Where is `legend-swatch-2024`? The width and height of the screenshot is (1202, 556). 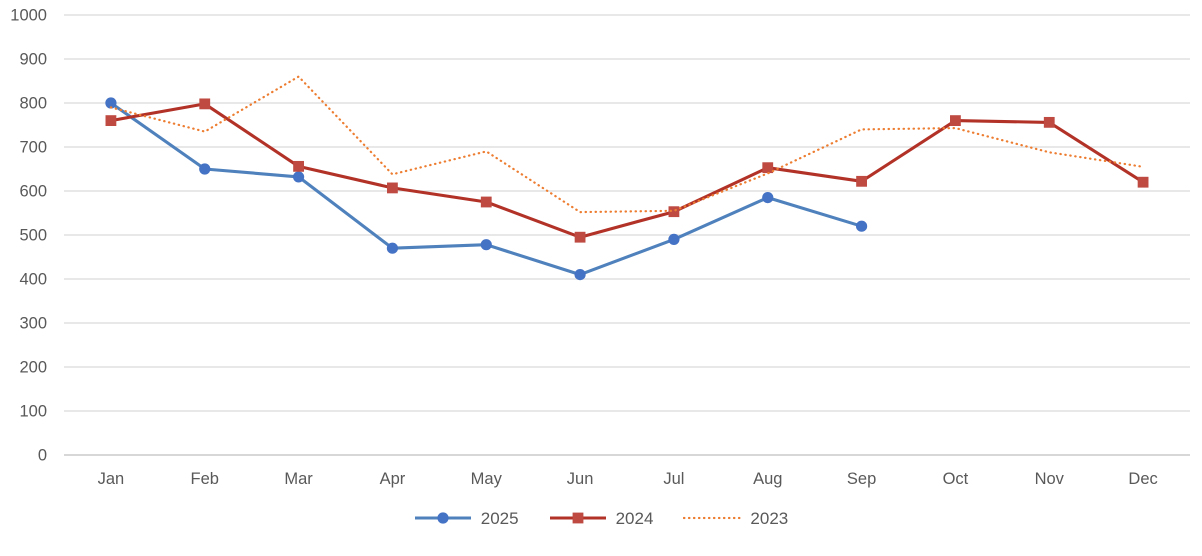 legend-swatch-2024 is located at coordinates (577, 518).